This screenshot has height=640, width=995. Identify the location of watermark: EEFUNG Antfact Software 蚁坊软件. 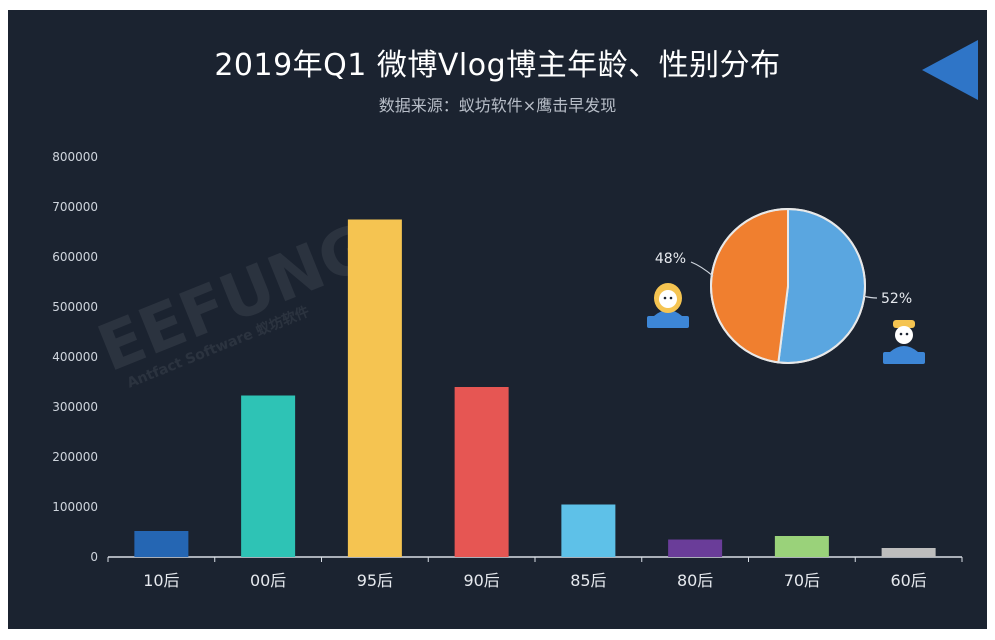
(236, 301).